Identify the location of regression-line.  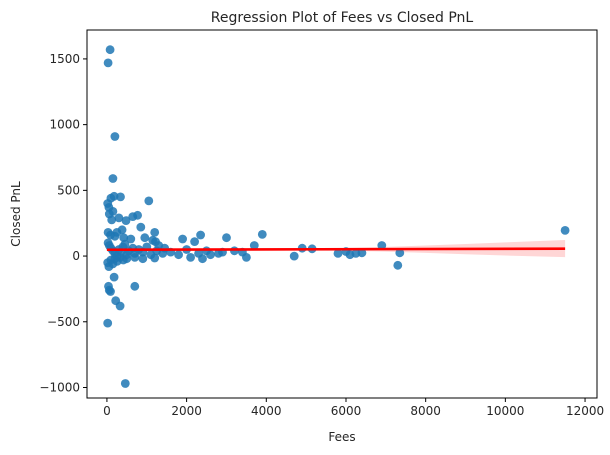
(336, 249).